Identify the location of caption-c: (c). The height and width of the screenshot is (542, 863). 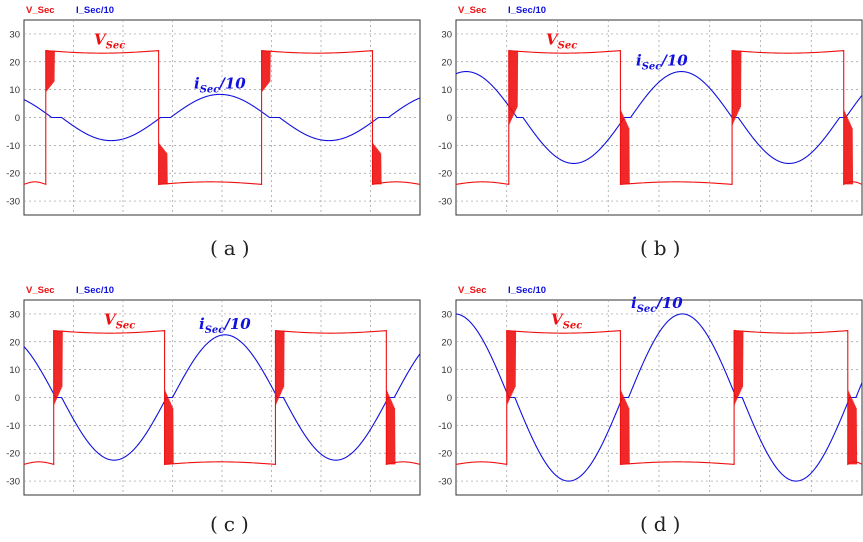
(232, 524).